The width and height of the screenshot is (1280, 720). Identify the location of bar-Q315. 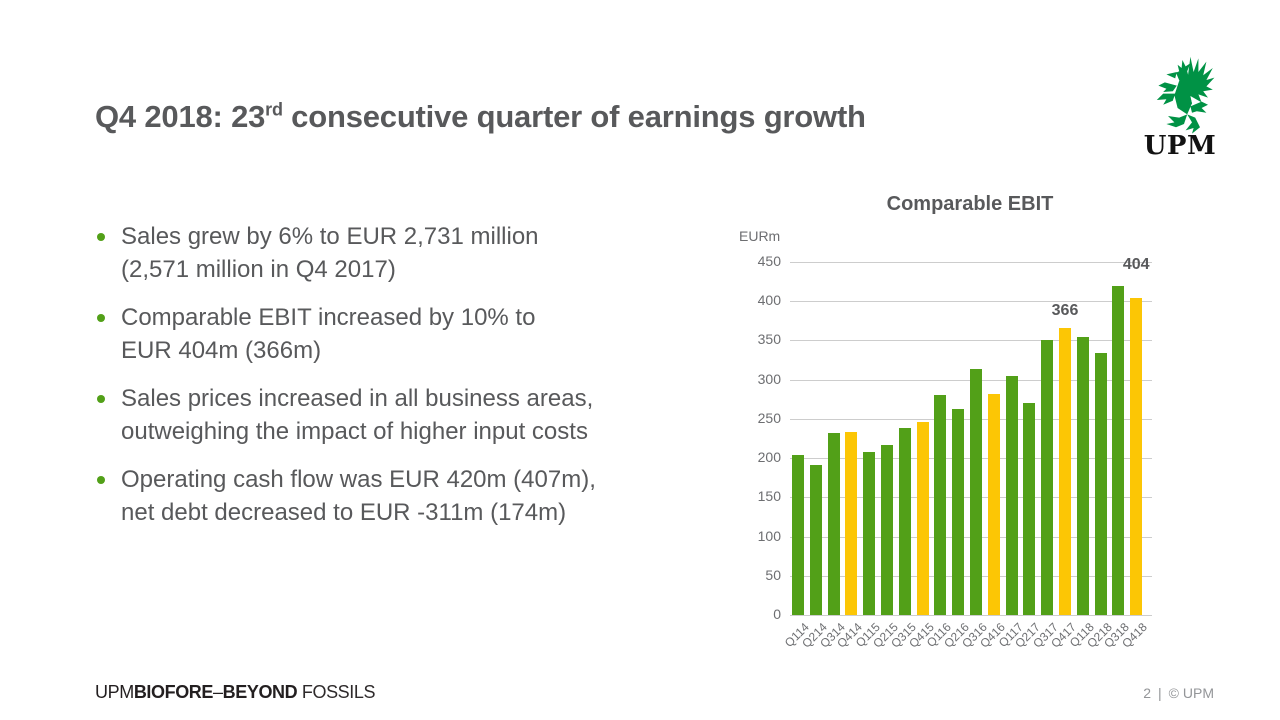
(904, 521).